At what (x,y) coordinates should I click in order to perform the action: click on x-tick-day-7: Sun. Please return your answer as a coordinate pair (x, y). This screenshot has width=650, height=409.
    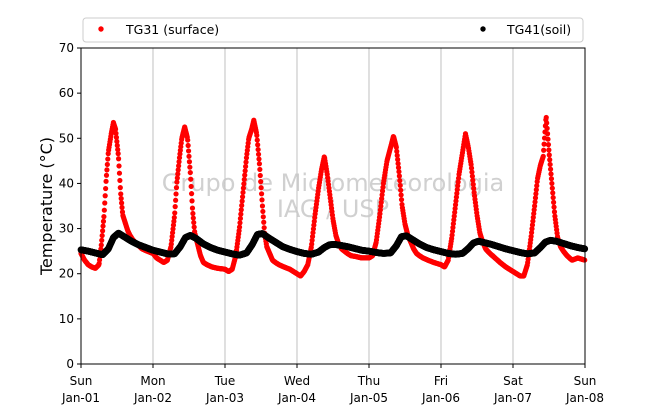
    Looking at the image, I should click on (585, 381).